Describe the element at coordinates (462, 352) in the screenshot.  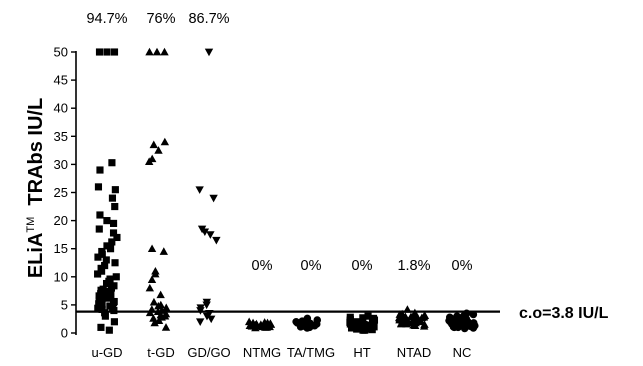
I see `x-category-label: NC` at that location.